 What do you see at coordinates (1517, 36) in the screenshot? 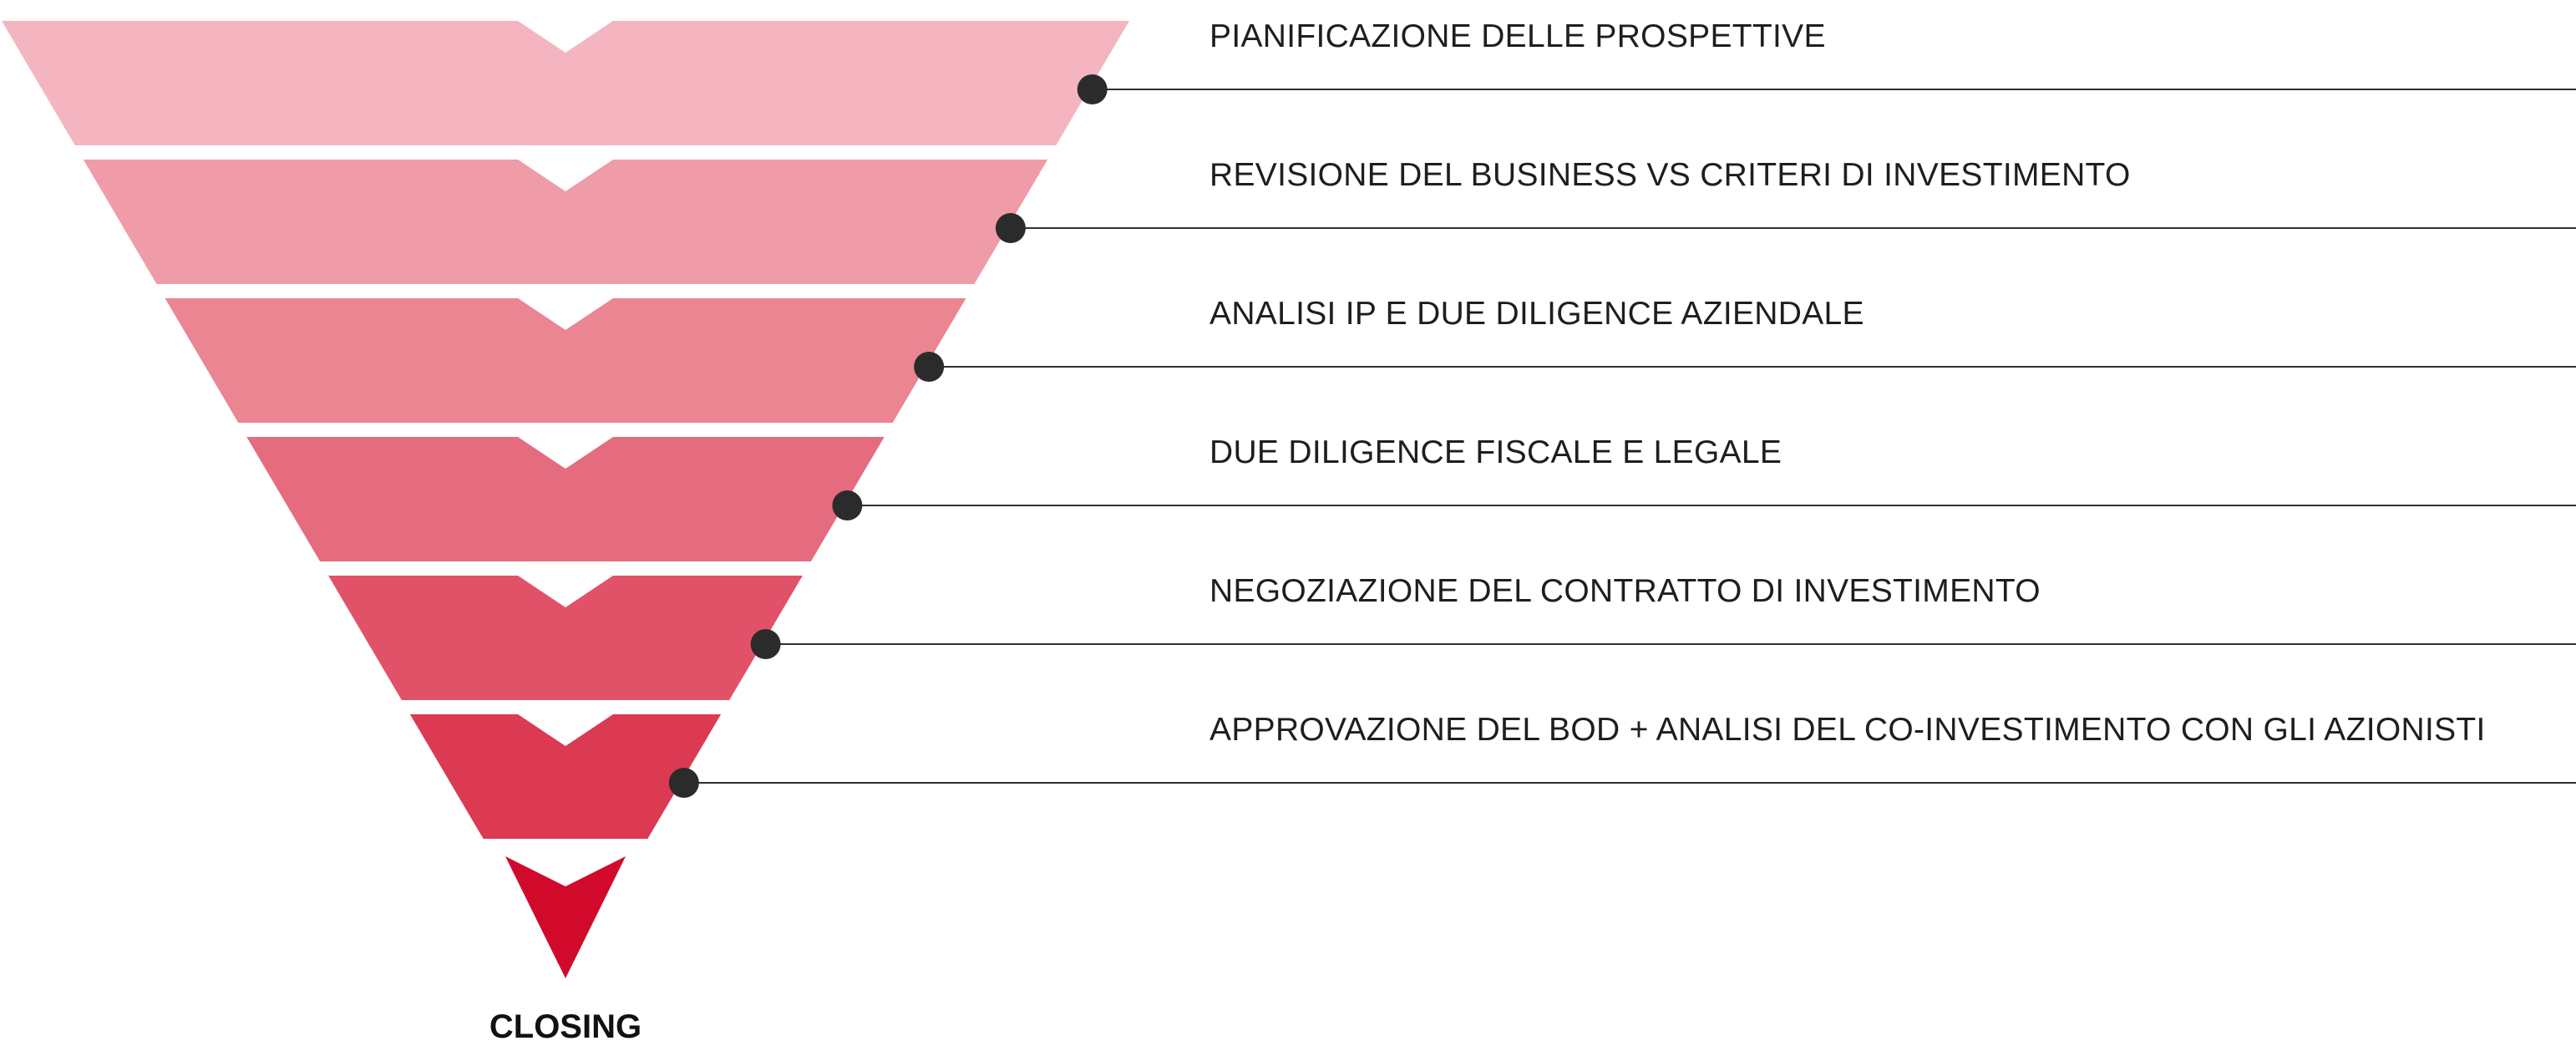
I see `step-label-1: PIANIFICAZIONE DELLE PROSPETTIVE` at bounding box center [1517, 36].